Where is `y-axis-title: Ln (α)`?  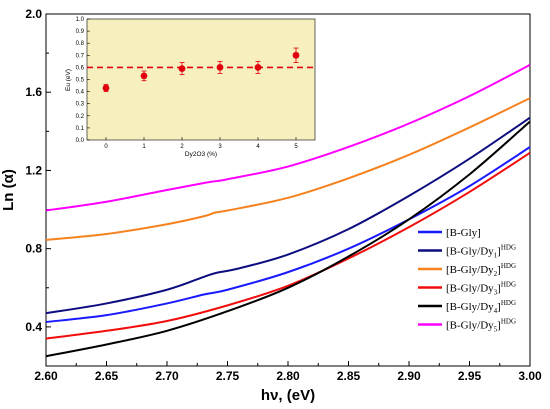 y-axis-title: Ln (α) is located at coordinates (8, 190).